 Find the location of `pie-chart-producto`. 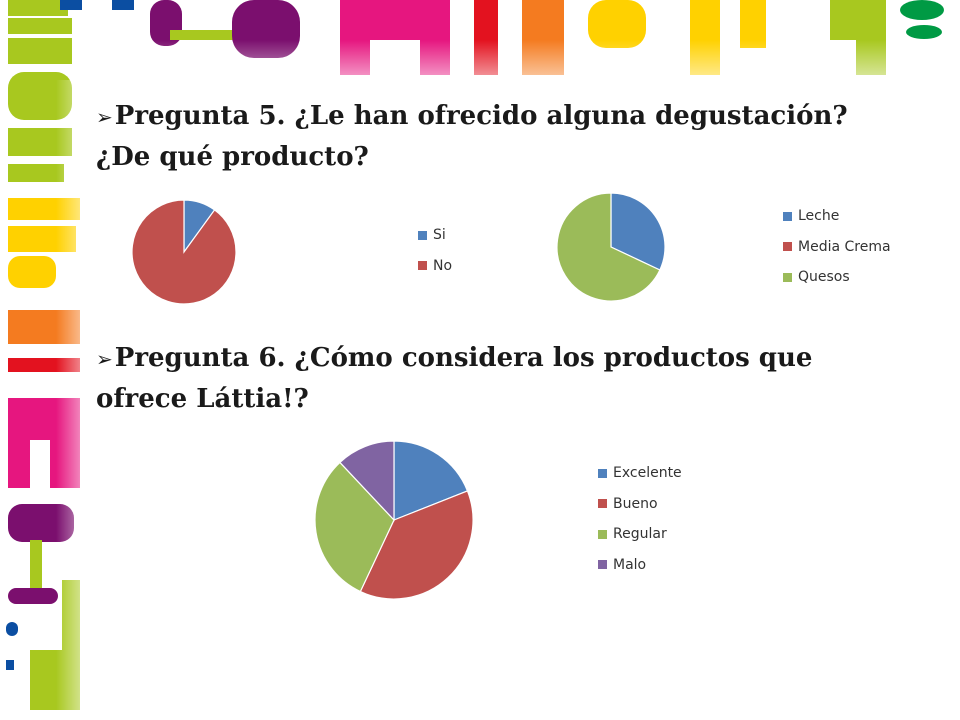

pie-chart-producto is located at coordinates (611, 247).